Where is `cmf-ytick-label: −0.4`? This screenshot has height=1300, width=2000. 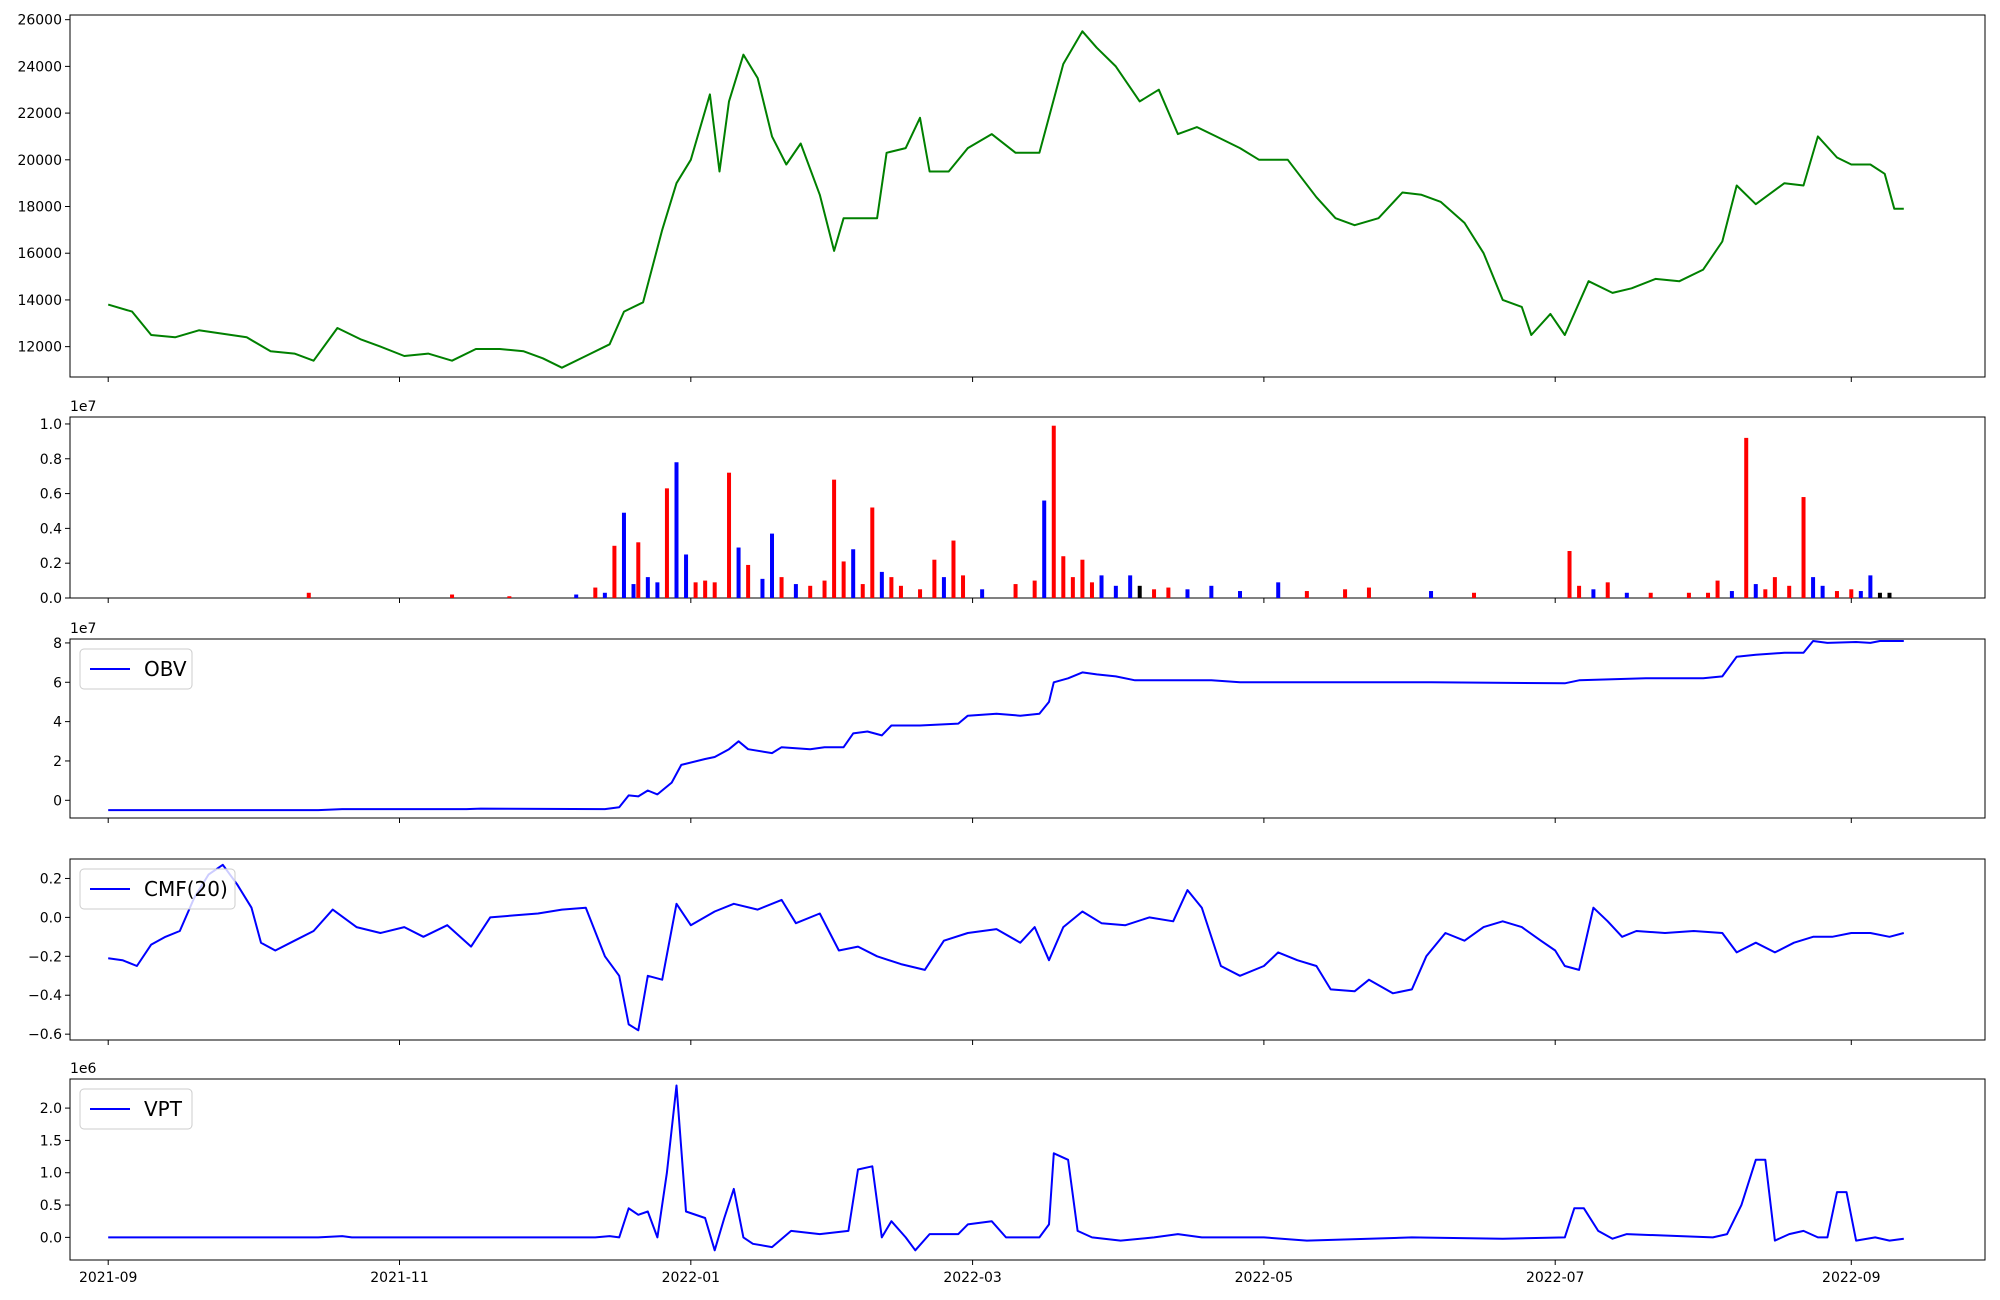
cmf-ytick-label: −0.4 is located at coordinates (45, 996).